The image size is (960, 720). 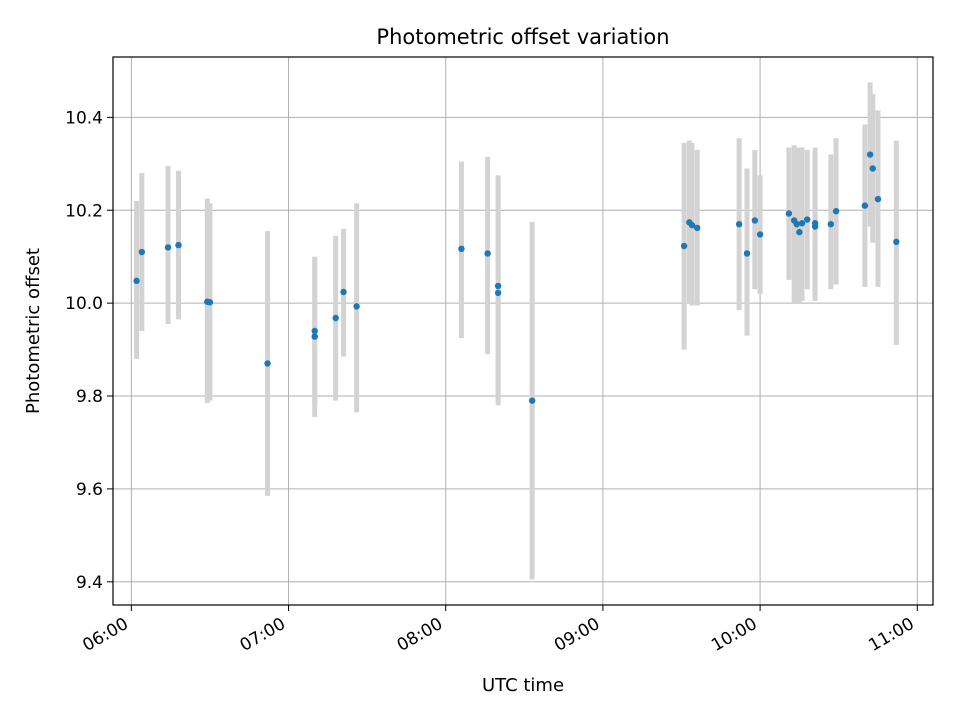 What do you see at coordinates (84, 304) in the screenshot?
I see `y-tick-label: 10.0` at bounding box center [84, 304].